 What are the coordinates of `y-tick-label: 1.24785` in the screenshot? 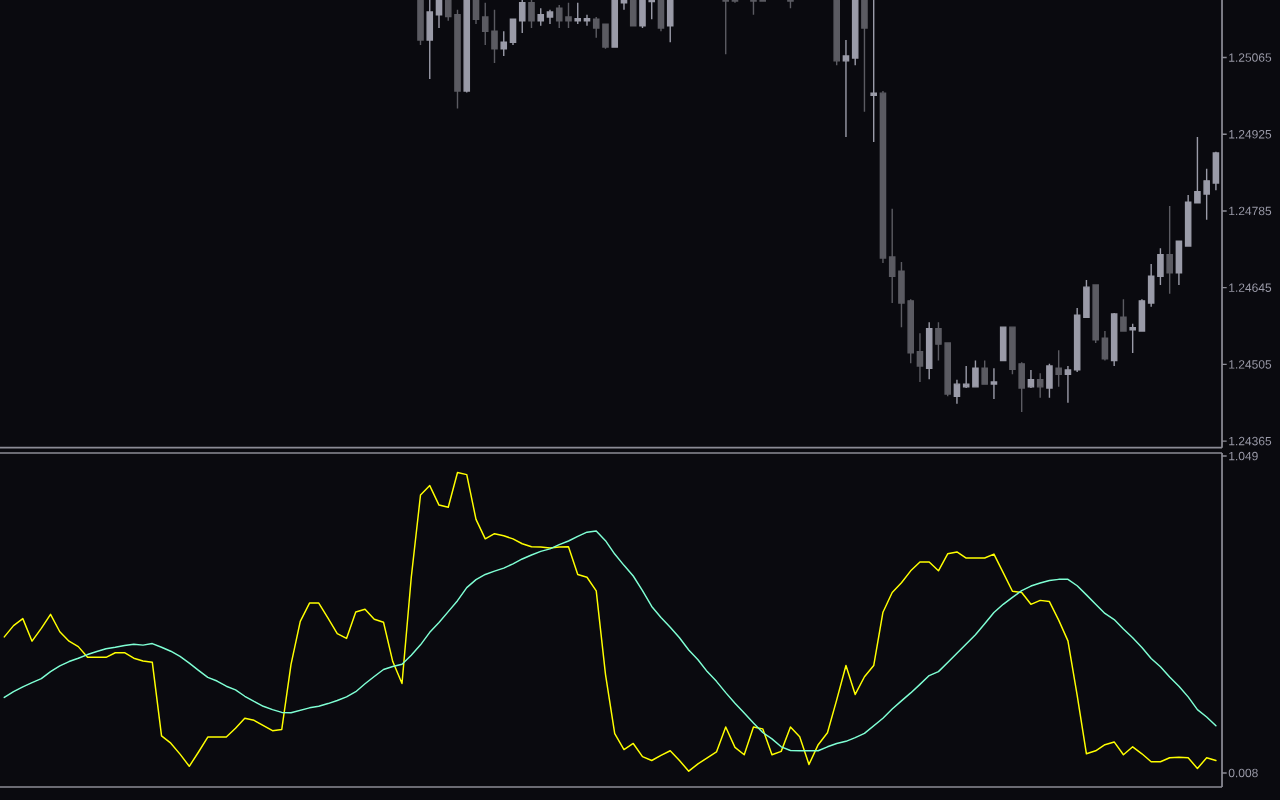 It's located at (1250, 211).